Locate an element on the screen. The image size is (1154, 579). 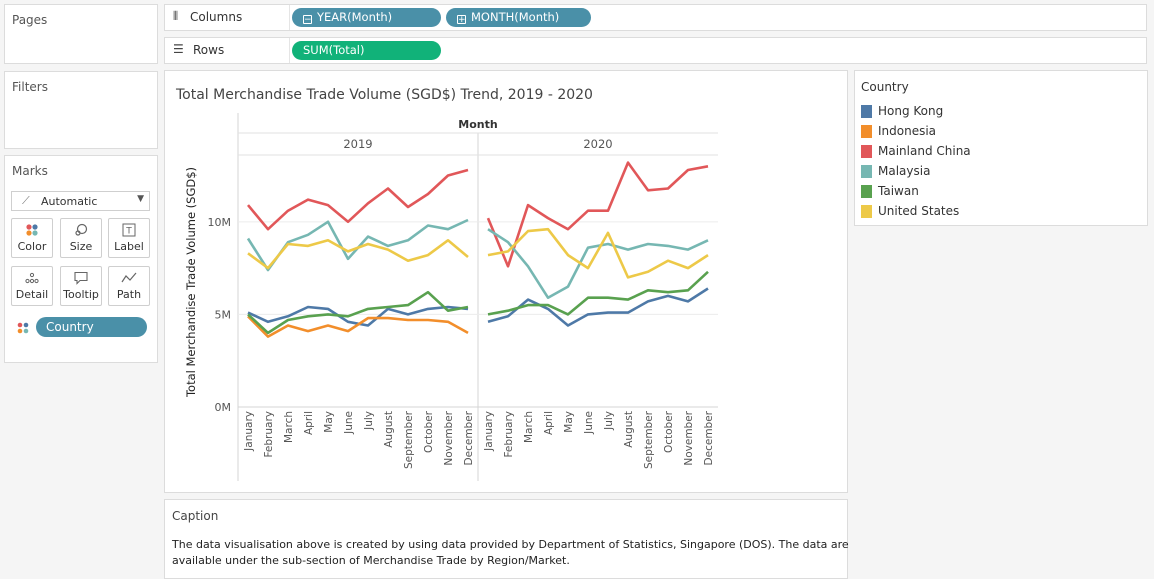
country-marks-pill: Country is located at coordinates (81, 327).